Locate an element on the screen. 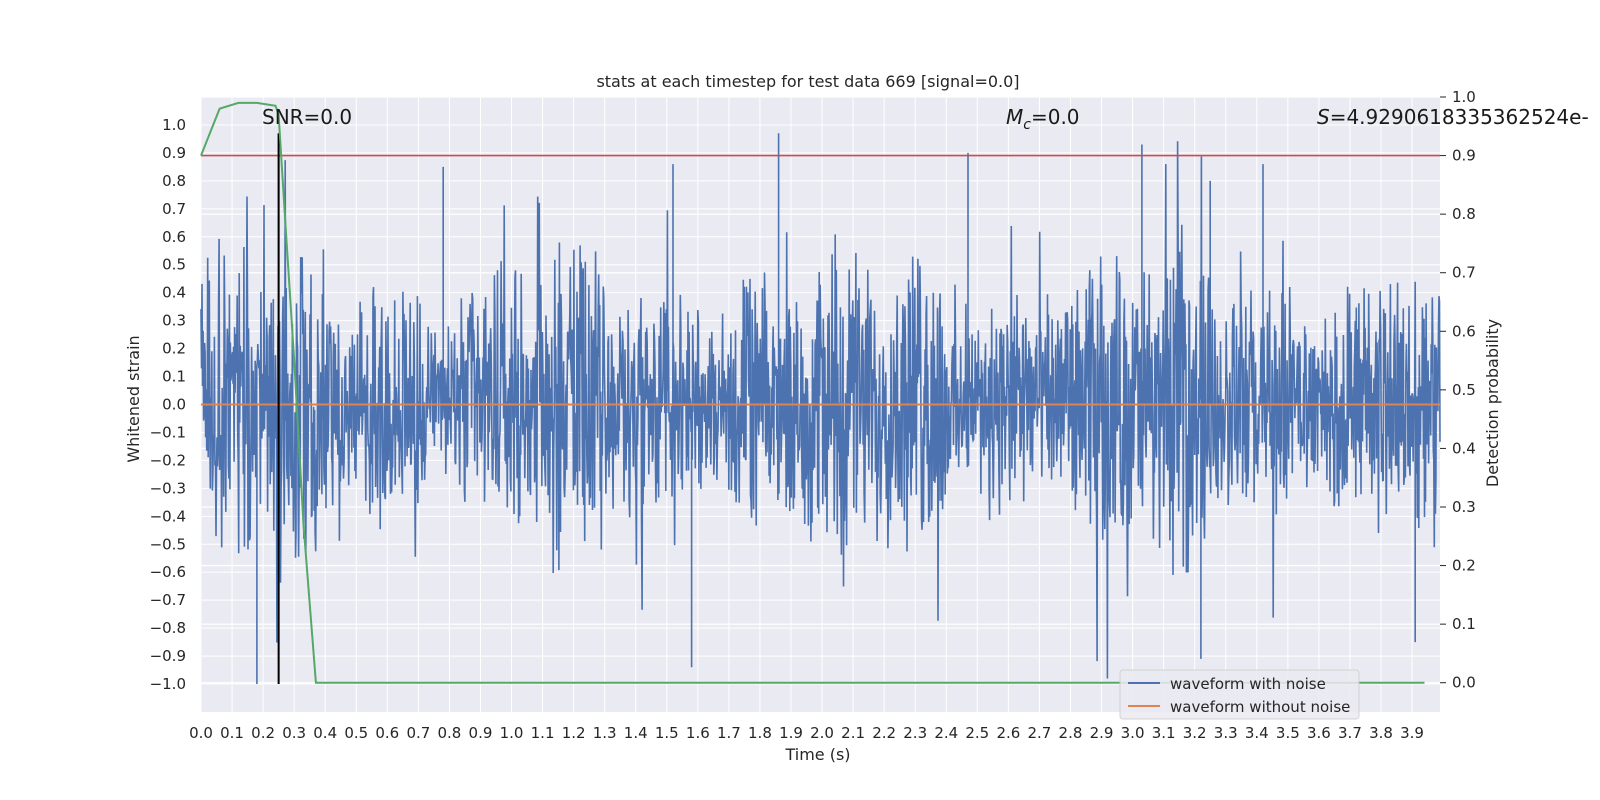  s-symbol: S is located at coordinates (1323, 117).